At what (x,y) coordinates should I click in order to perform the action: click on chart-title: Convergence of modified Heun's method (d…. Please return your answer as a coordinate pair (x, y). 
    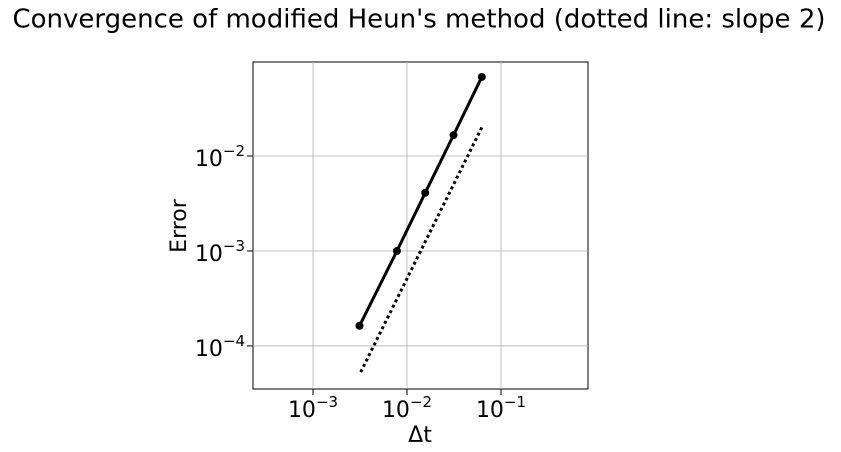
    Looking at the image, I should click on (418, 20).